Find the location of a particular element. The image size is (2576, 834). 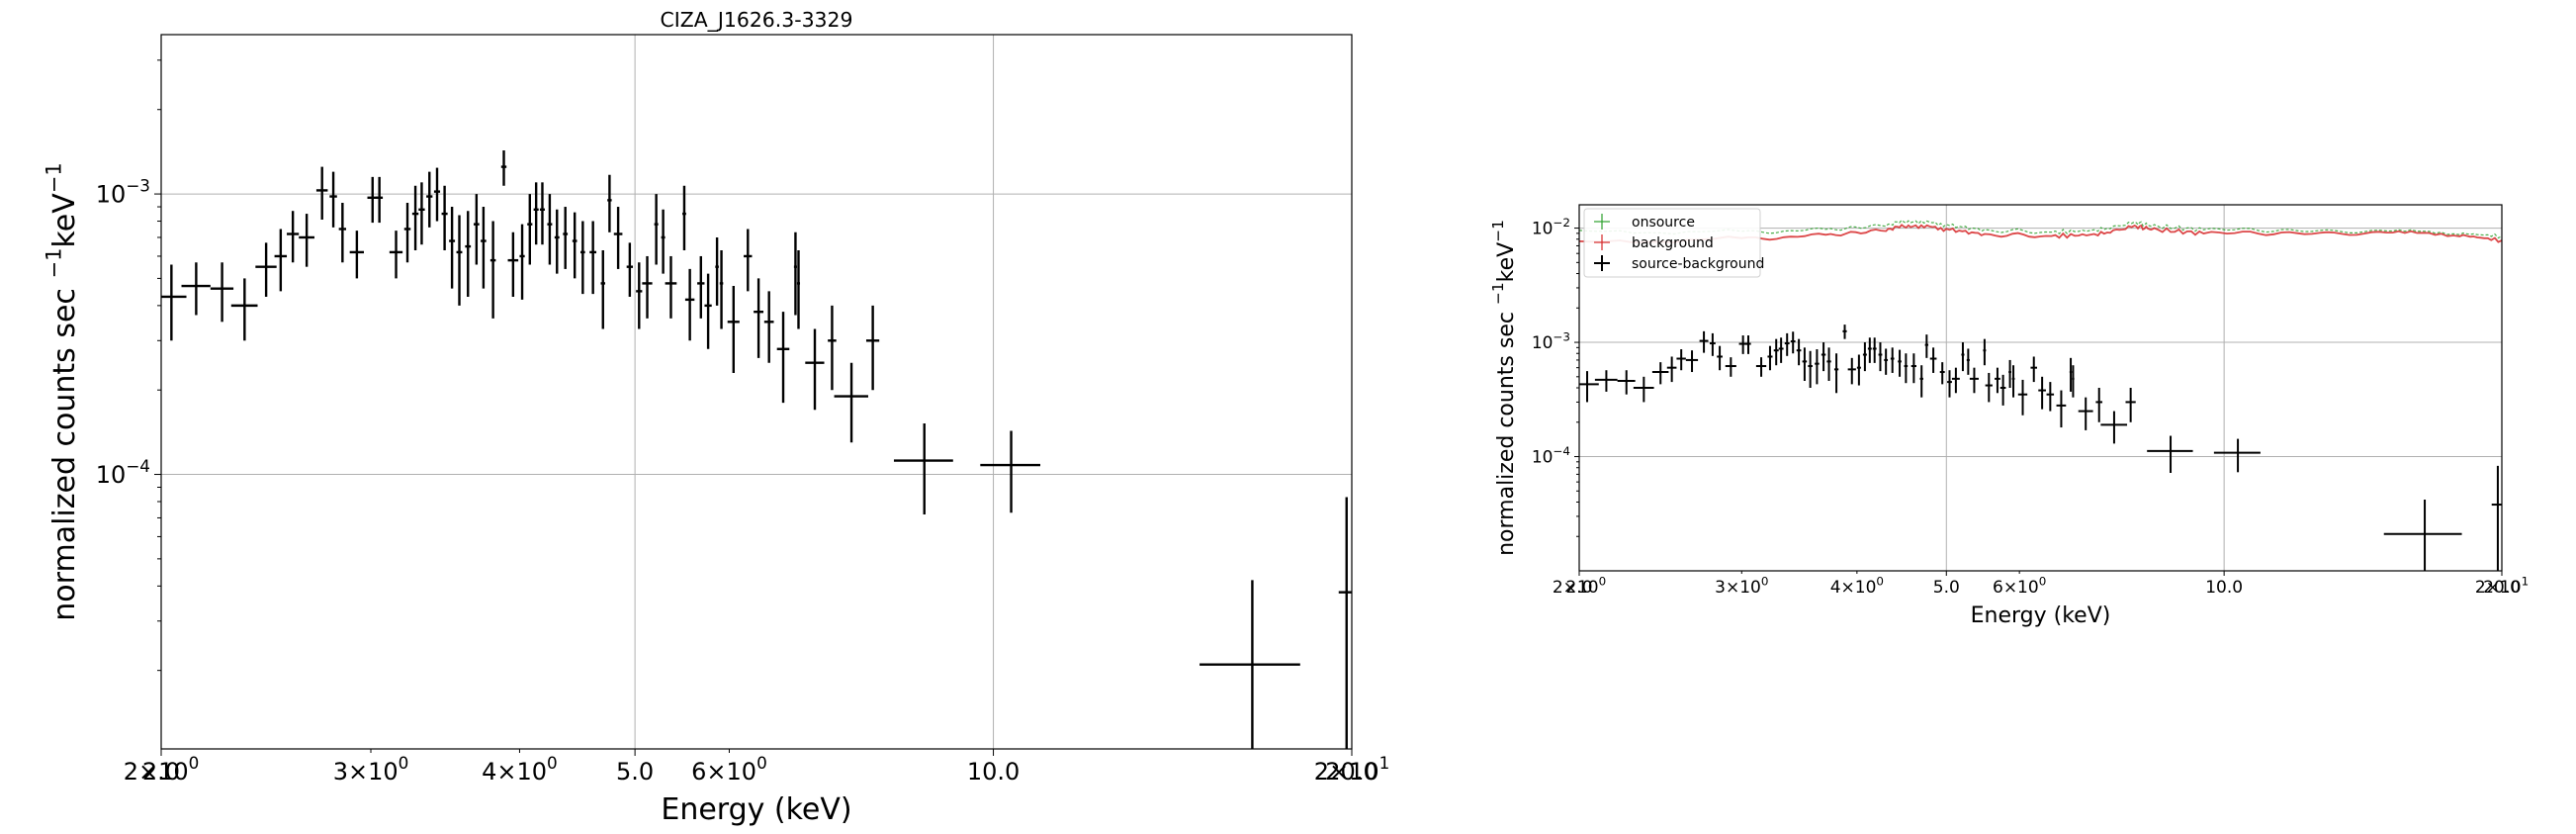

inset-onsource-curve is located at coordinates (2040, 229).